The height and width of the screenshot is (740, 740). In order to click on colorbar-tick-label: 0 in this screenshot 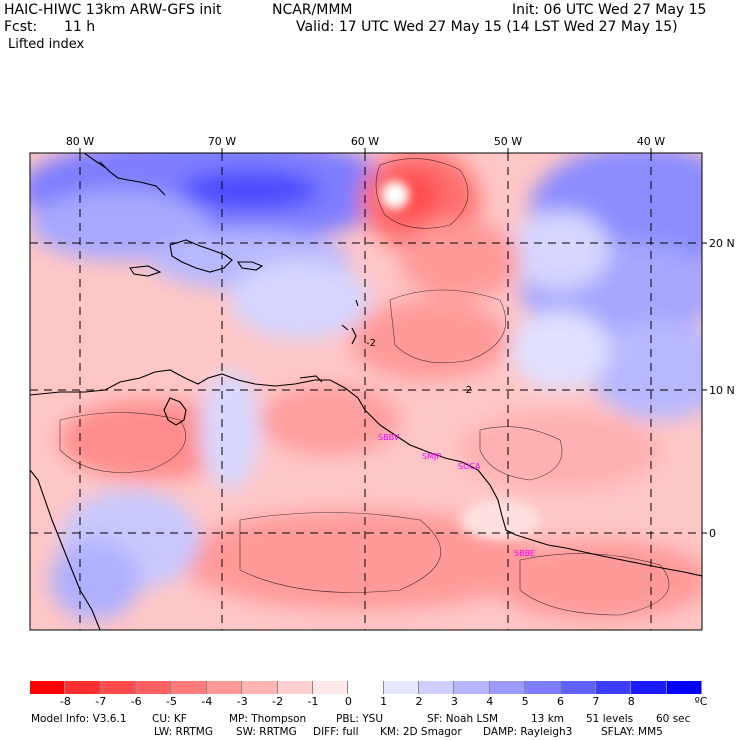, I will do `click(348, 701)`.